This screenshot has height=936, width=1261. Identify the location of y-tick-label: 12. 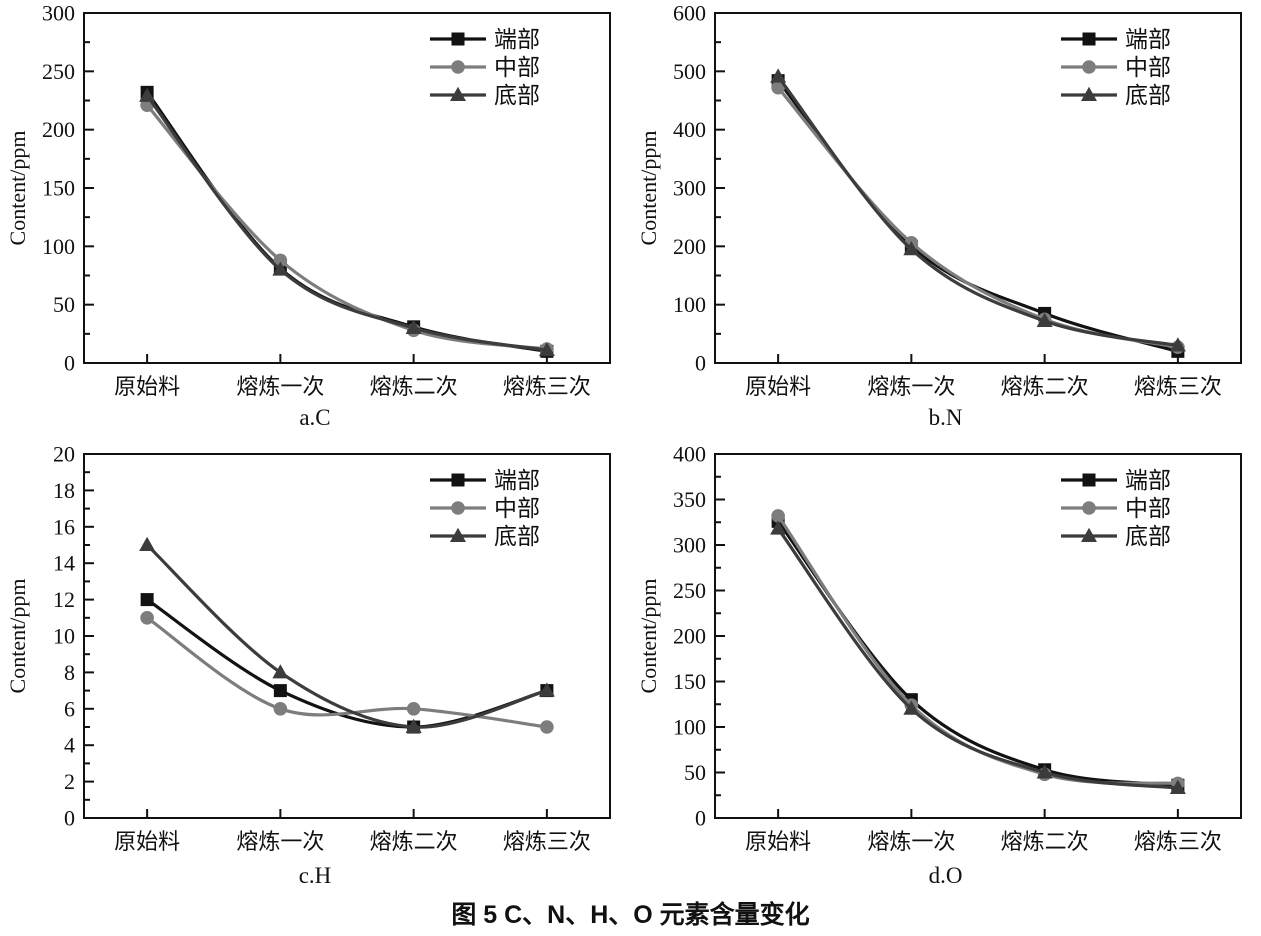
(64, 599).